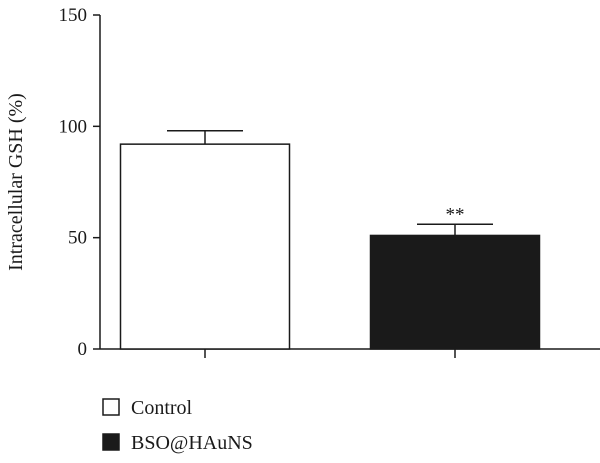 Image resolution: width=600 pixels, height=463 pixels. I want to click on legend-swatch-bso-hauns, so click(111, 442).